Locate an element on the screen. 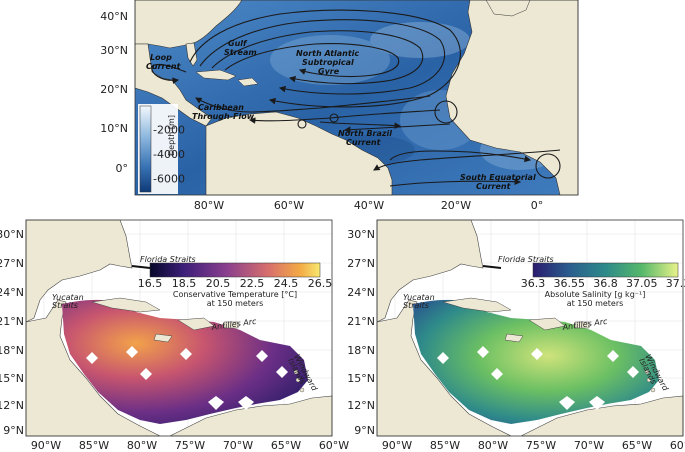 This screenshot has width=685, height=452. salinity_map-colorbar-tick: 36.8 is located at coordinates (605, 283).